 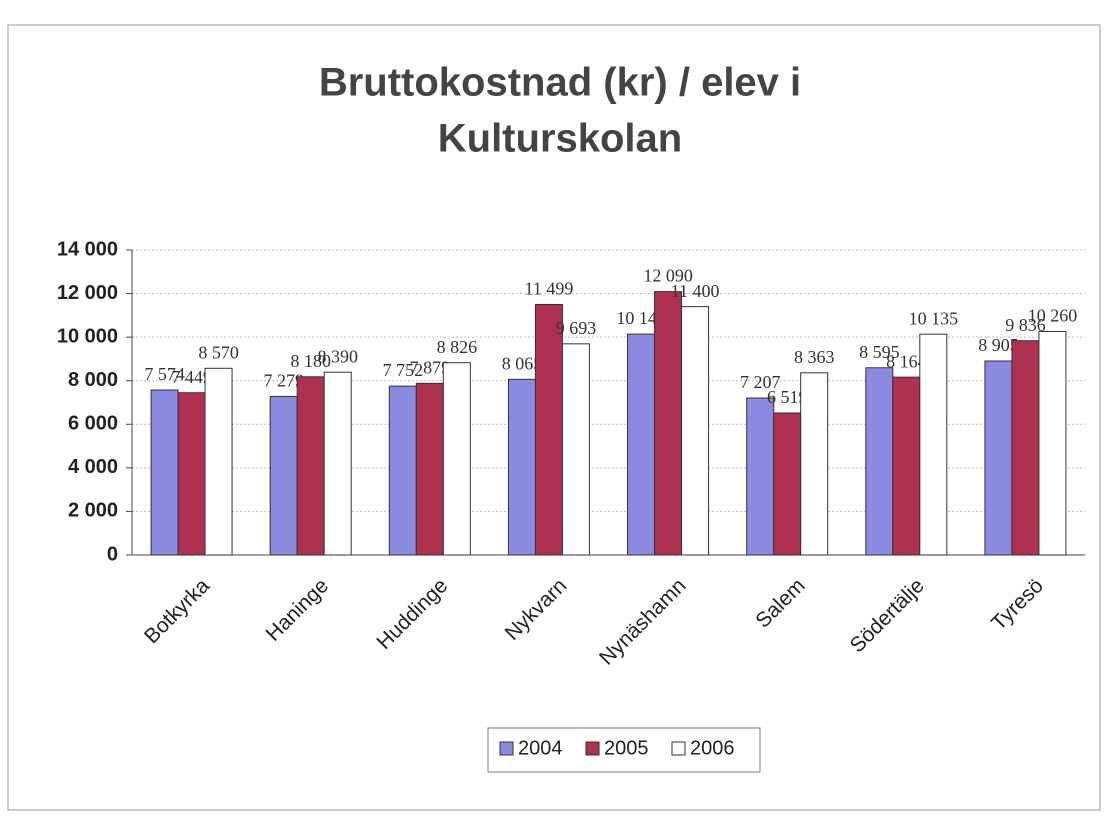 What do you see at coordinates (641, 318) in the screenshot?
I see `value-label: 10 140` at bounding box center [641, 318].